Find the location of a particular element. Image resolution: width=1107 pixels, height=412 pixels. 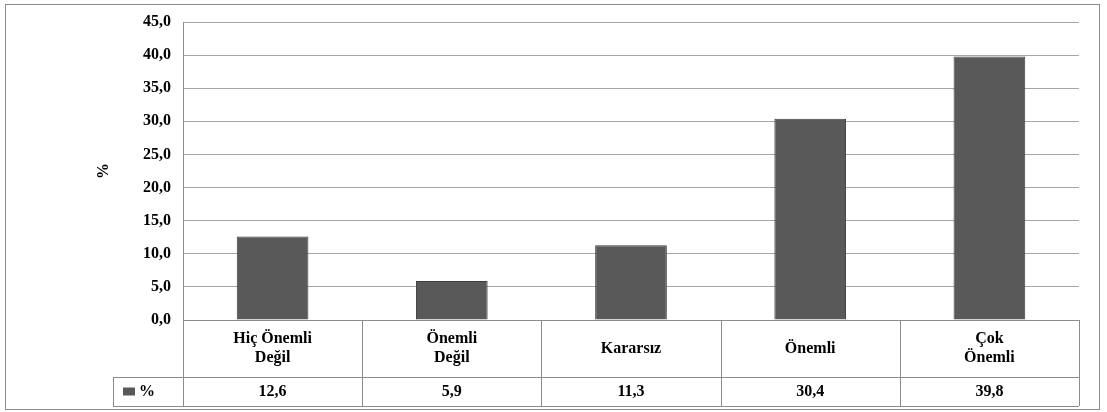

data-label: 11,3 is located at coordinates (631, 390).